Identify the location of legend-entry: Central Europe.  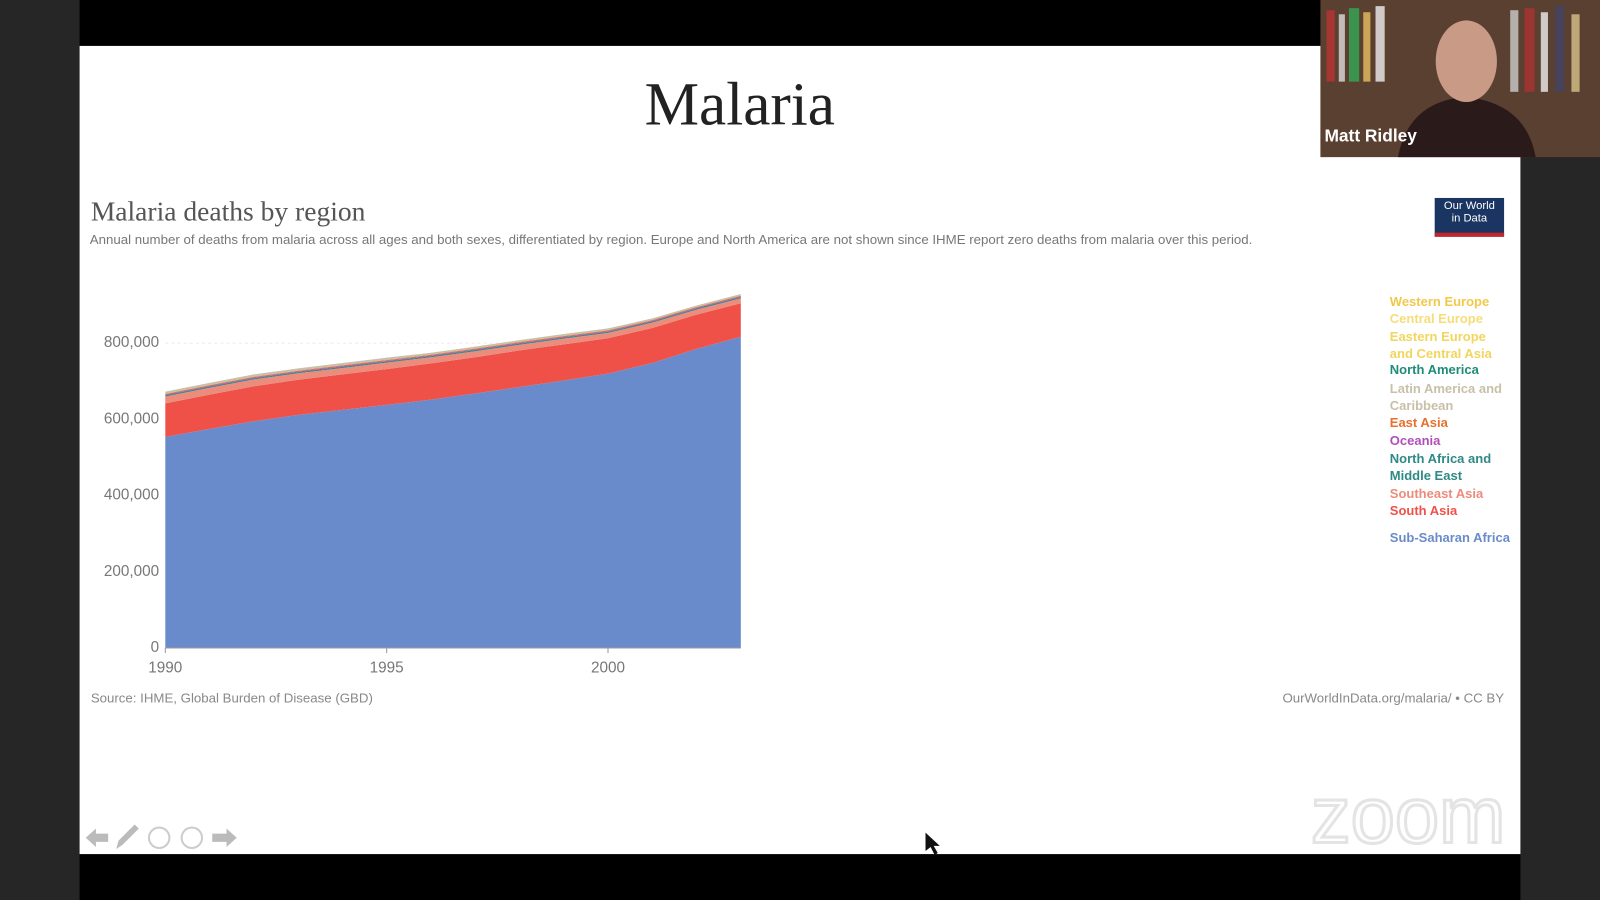
(1436, 319).